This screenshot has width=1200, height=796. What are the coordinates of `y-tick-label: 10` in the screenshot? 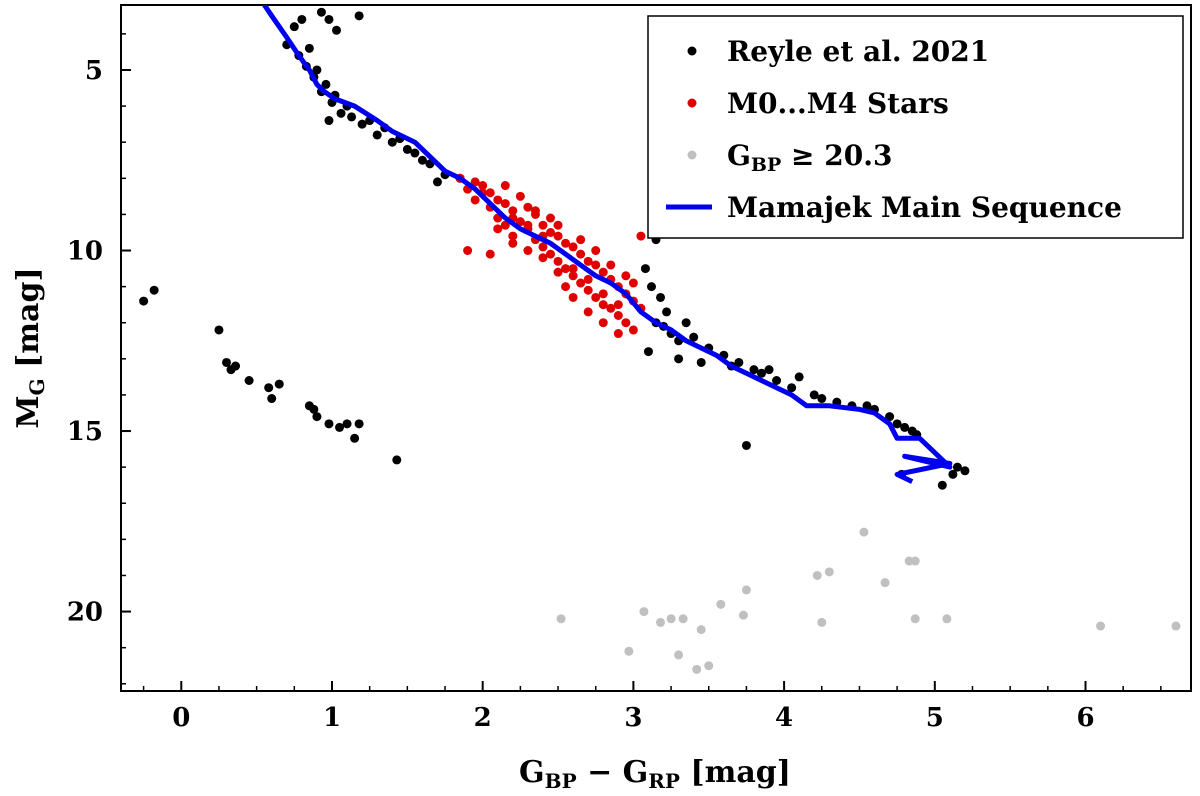 It's located at (85, 252).